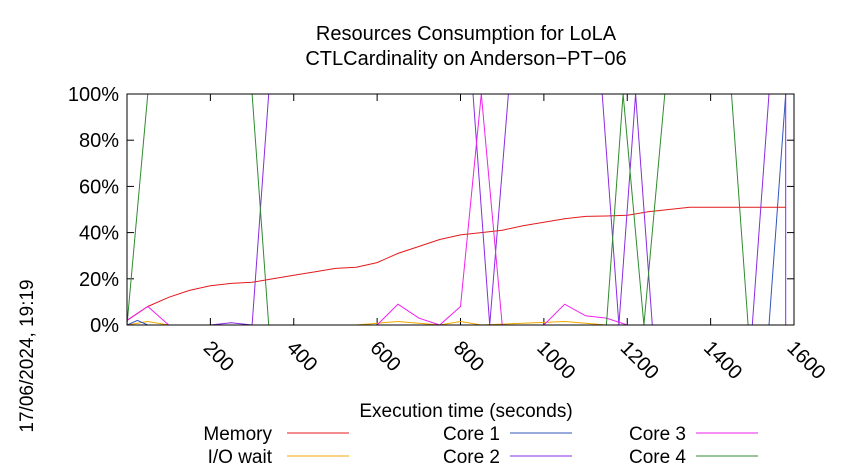 This screenshot has height=475, width=850. I want to click on y-tick-label: 20%, so click(99, 280).